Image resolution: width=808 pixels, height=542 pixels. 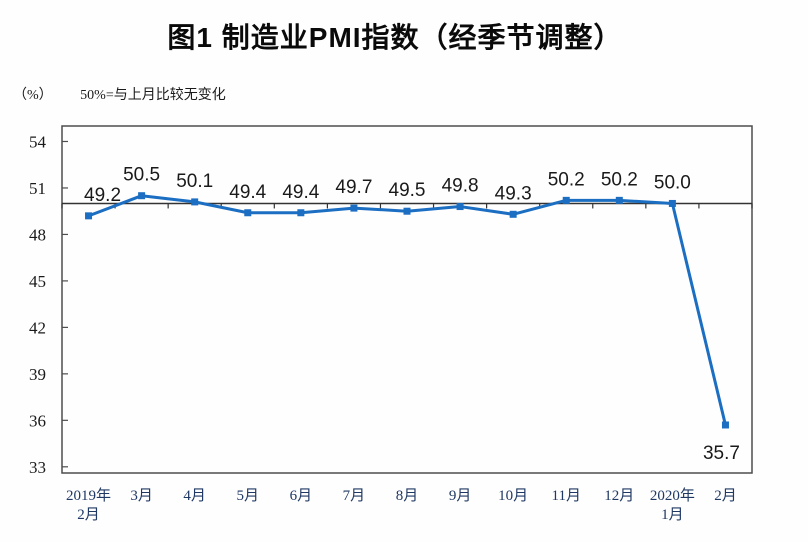 I want to click on y-tick-label: 33, so click(x=37, y=467).